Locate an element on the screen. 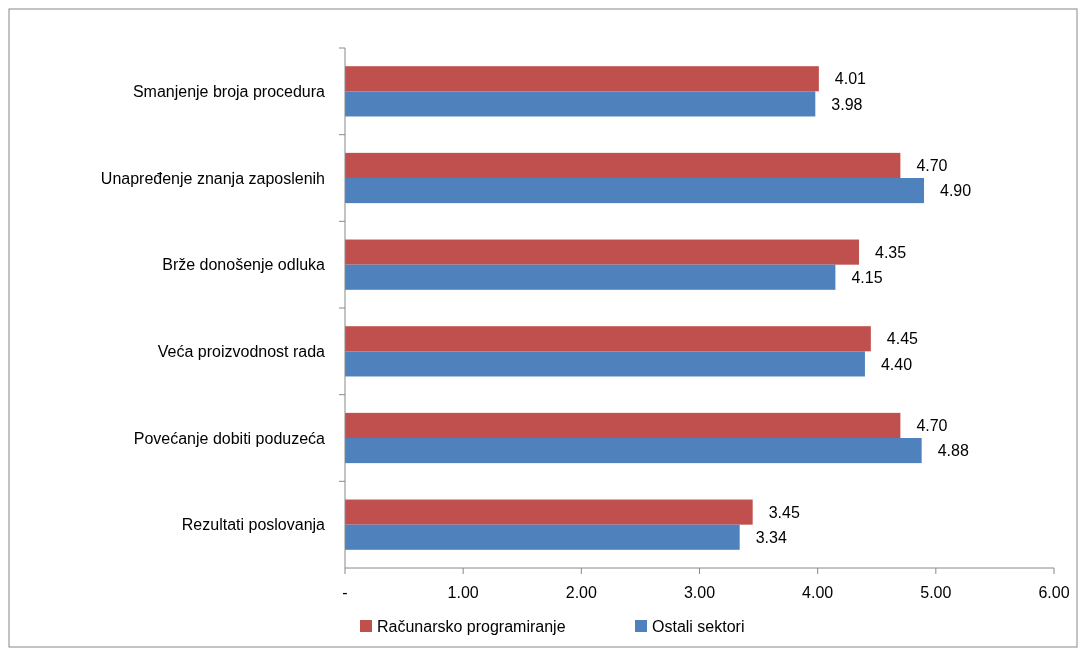 The width and height of the screenshot is (1086, 655). y-tick-label: Smanjenje broja procedura is located at coordinates (229, 91).